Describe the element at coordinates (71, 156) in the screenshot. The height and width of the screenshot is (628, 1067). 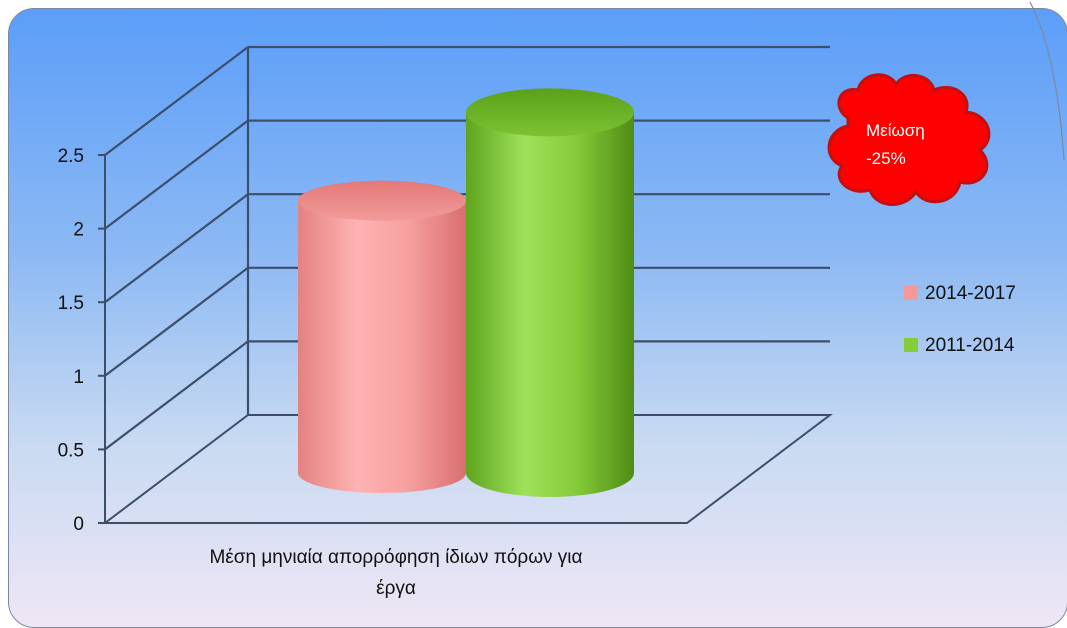
I see `y-tick-label: 2.5` at that location.